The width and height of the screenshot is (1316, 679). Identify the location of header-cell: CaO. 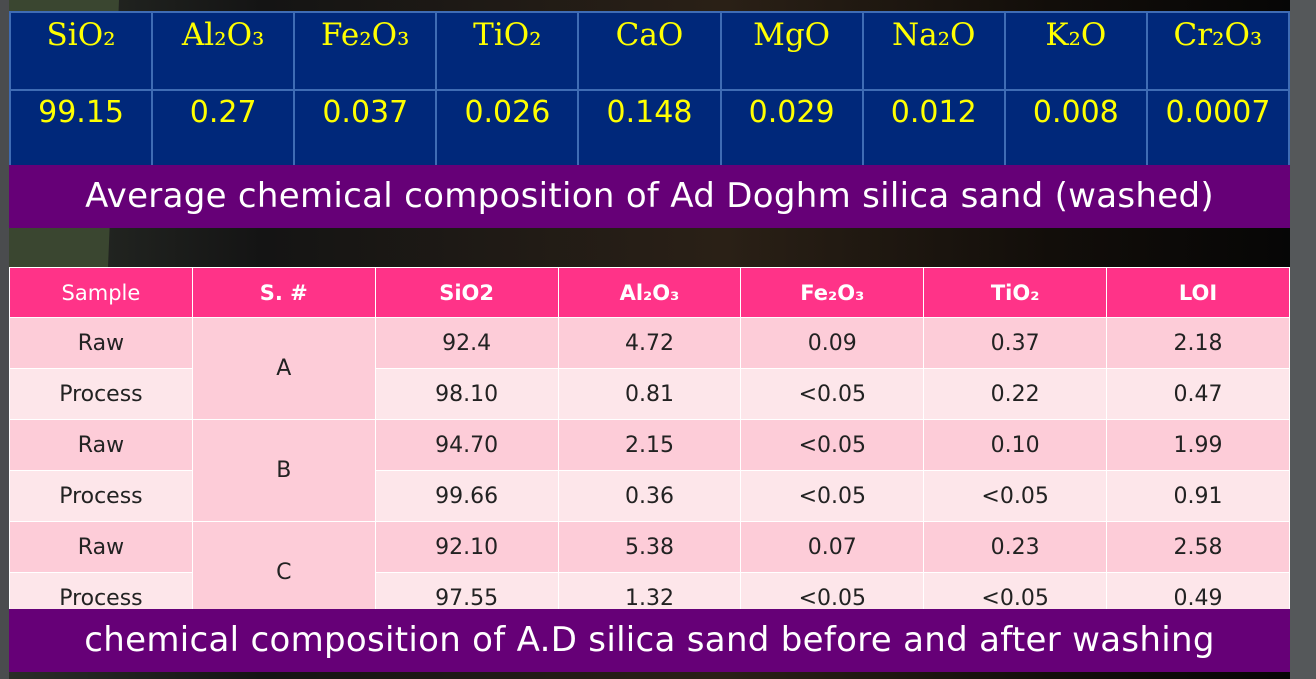
(649, 51).